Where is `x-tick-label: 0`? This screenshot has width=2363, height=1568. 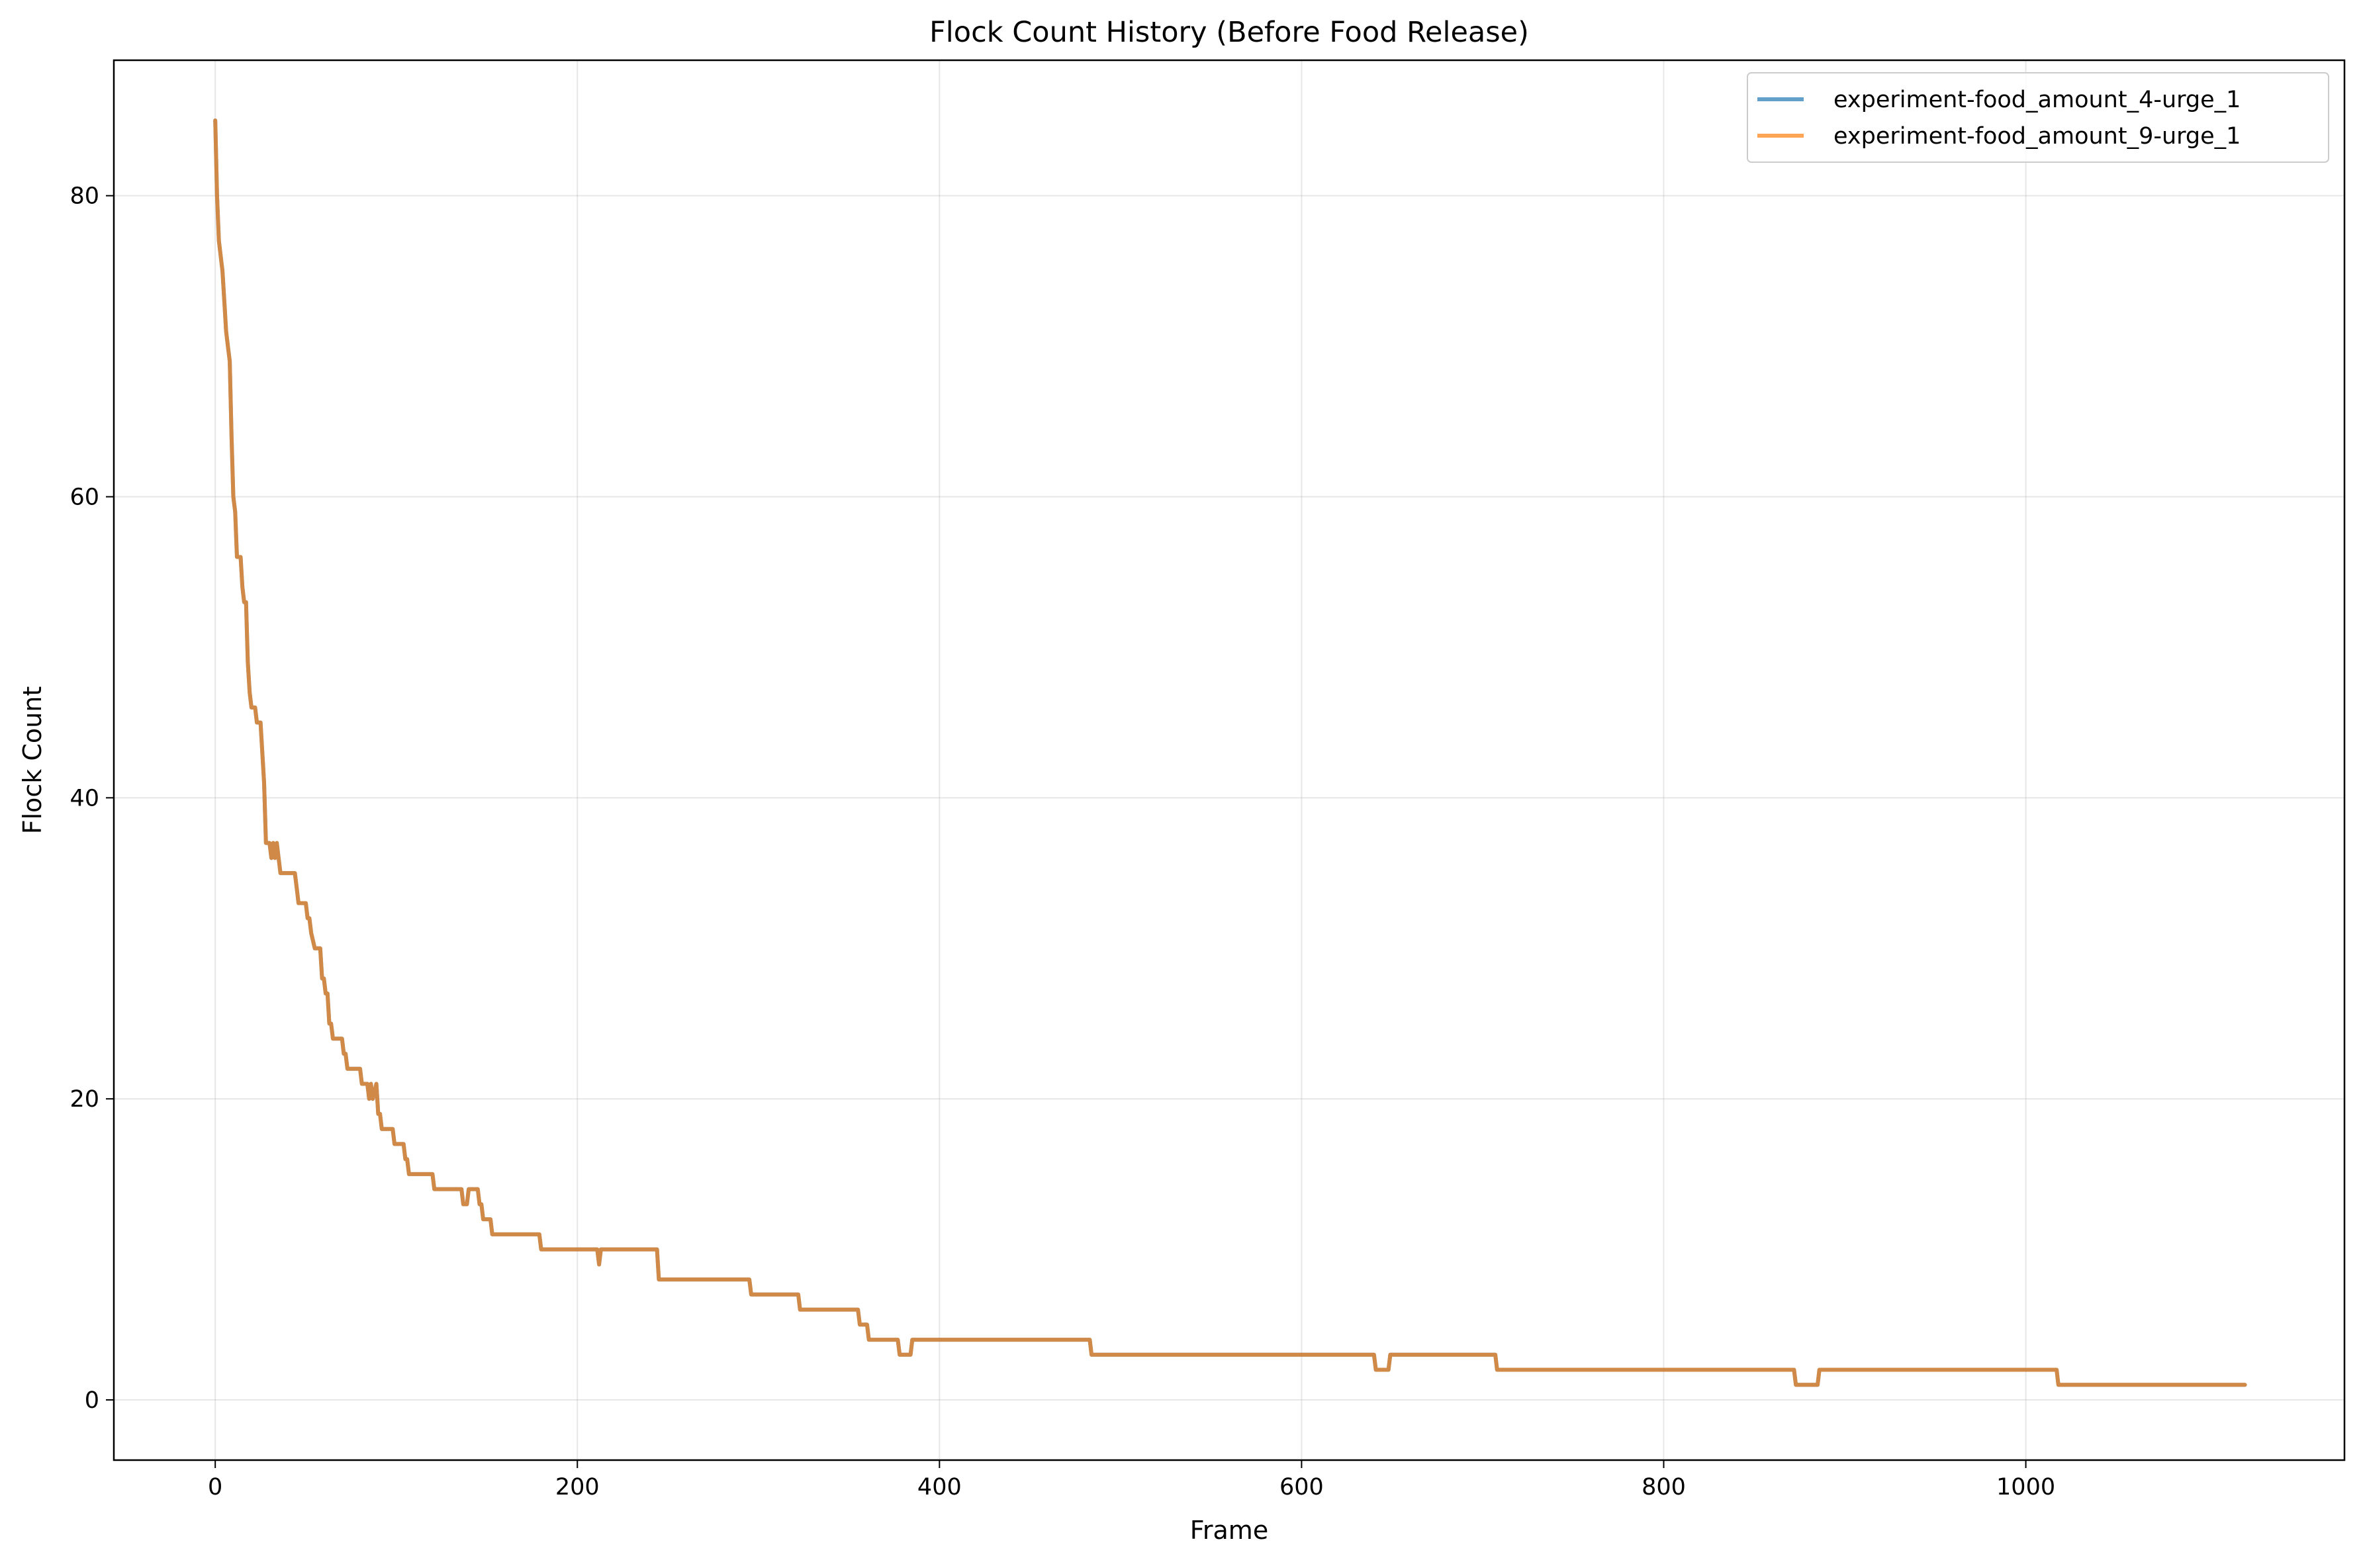
x-tick-label: 0 is located at coordinates (215, 1487).